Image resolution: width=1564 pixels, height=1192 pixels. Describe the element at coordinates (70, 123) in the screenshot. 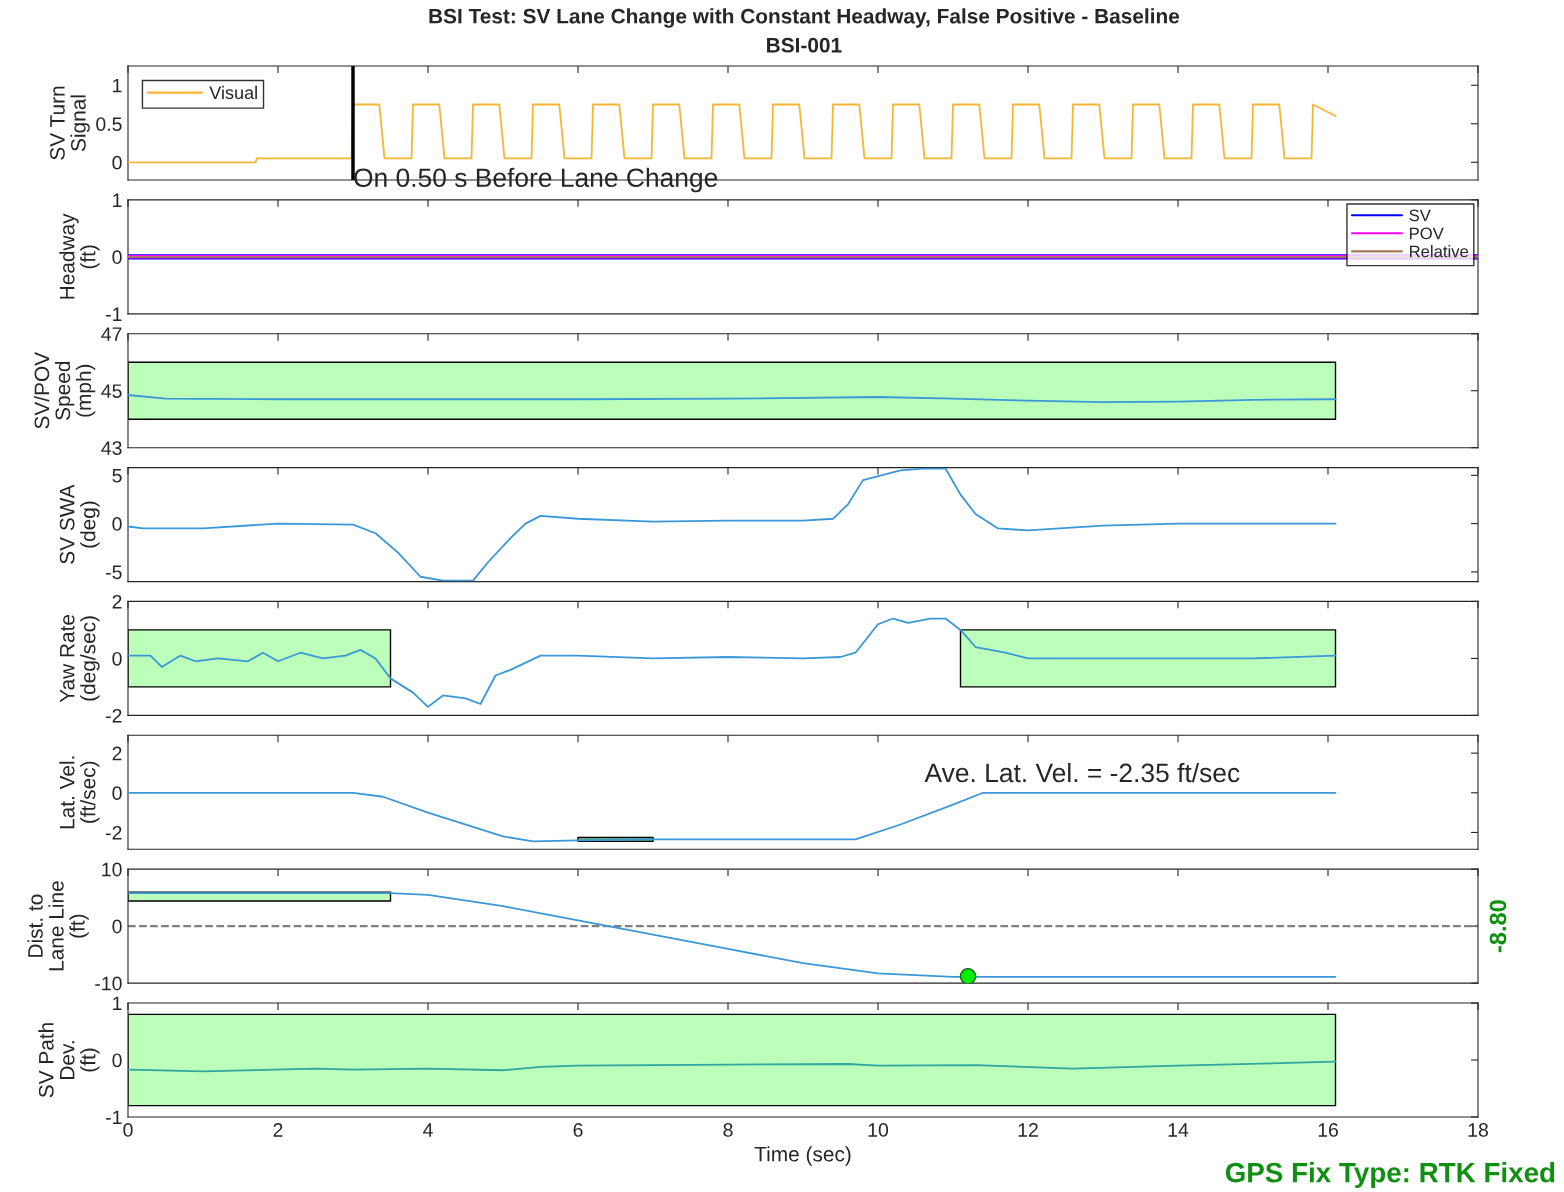

I see `y-axis-title: SV Turn Signal` at that location.